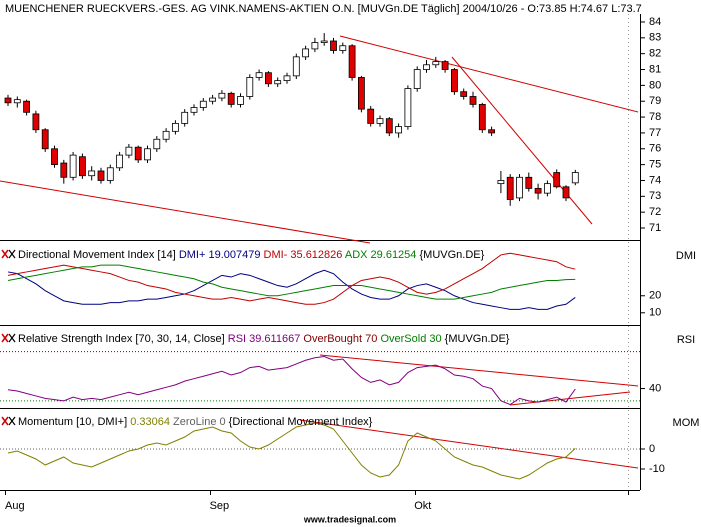  Describe the element at coordinates (655, 296) in the screenshot. I see `y-tick-label: 20` at that location.